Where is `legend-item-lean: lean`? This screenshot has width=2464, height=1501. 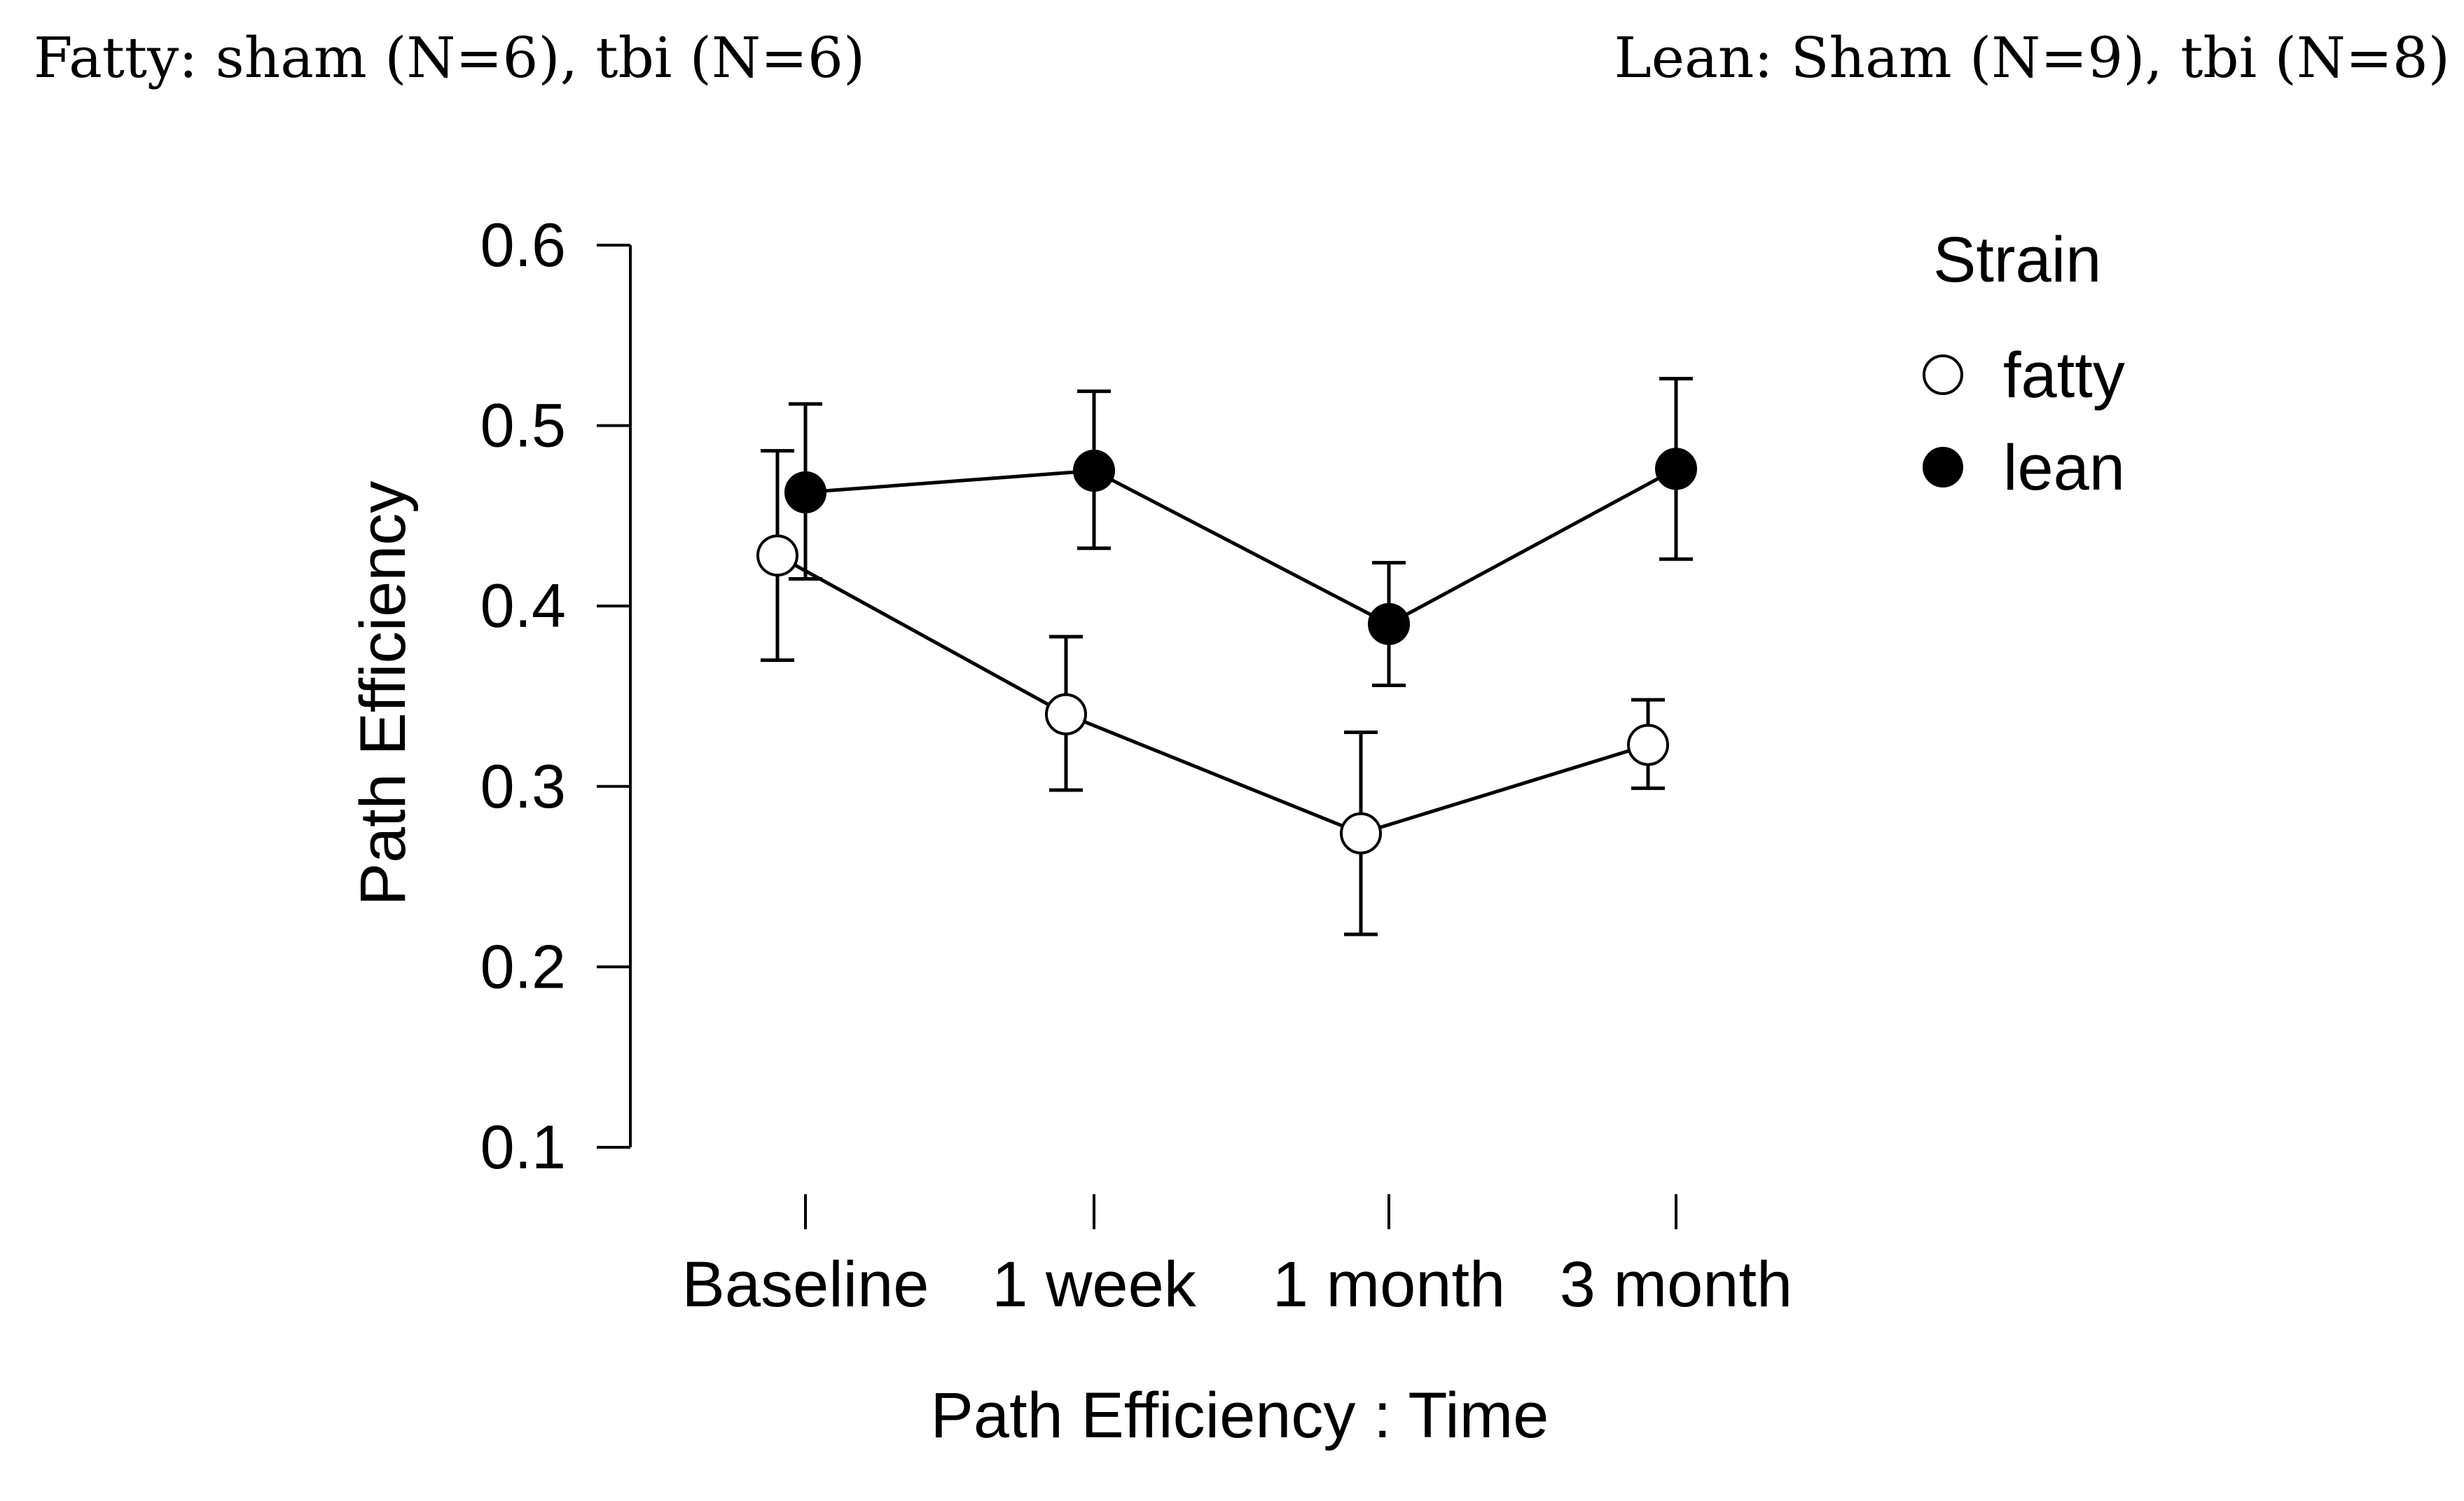
legend-item-lean: lean is located at coordinates (2024, 468).